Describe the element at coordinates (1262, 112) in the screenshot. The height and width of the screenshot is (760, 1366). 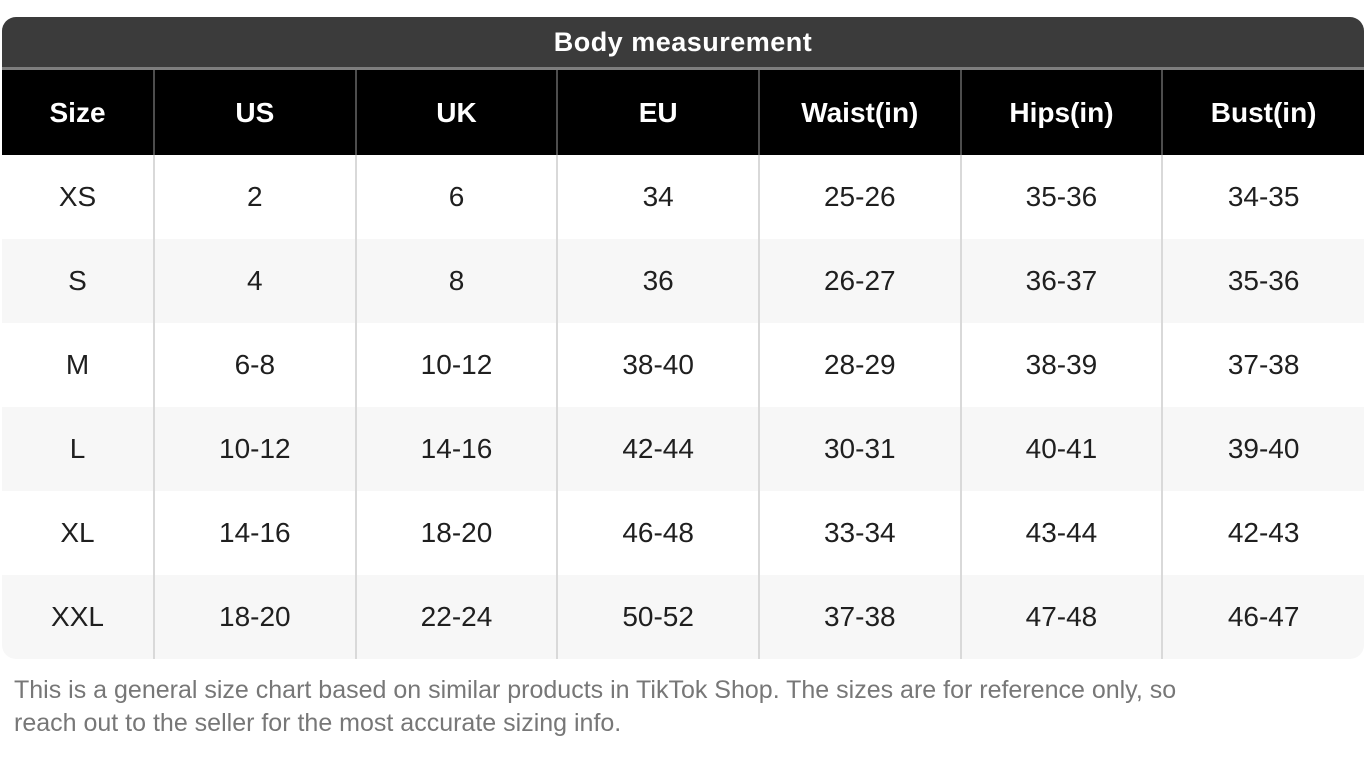
I see `column-header-bust: Bust(in)` at that location.